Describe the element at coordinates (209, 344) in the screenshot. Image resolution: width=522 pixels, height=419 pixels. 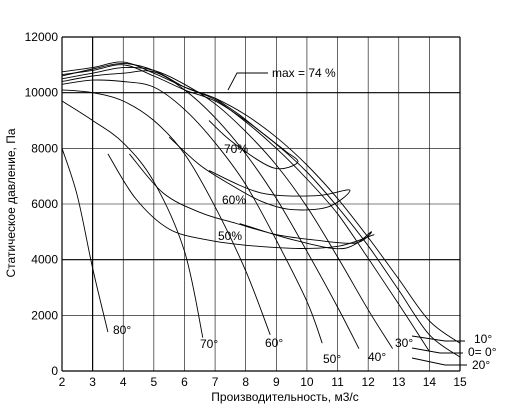
I see `annotation-70: 70°` at that location.